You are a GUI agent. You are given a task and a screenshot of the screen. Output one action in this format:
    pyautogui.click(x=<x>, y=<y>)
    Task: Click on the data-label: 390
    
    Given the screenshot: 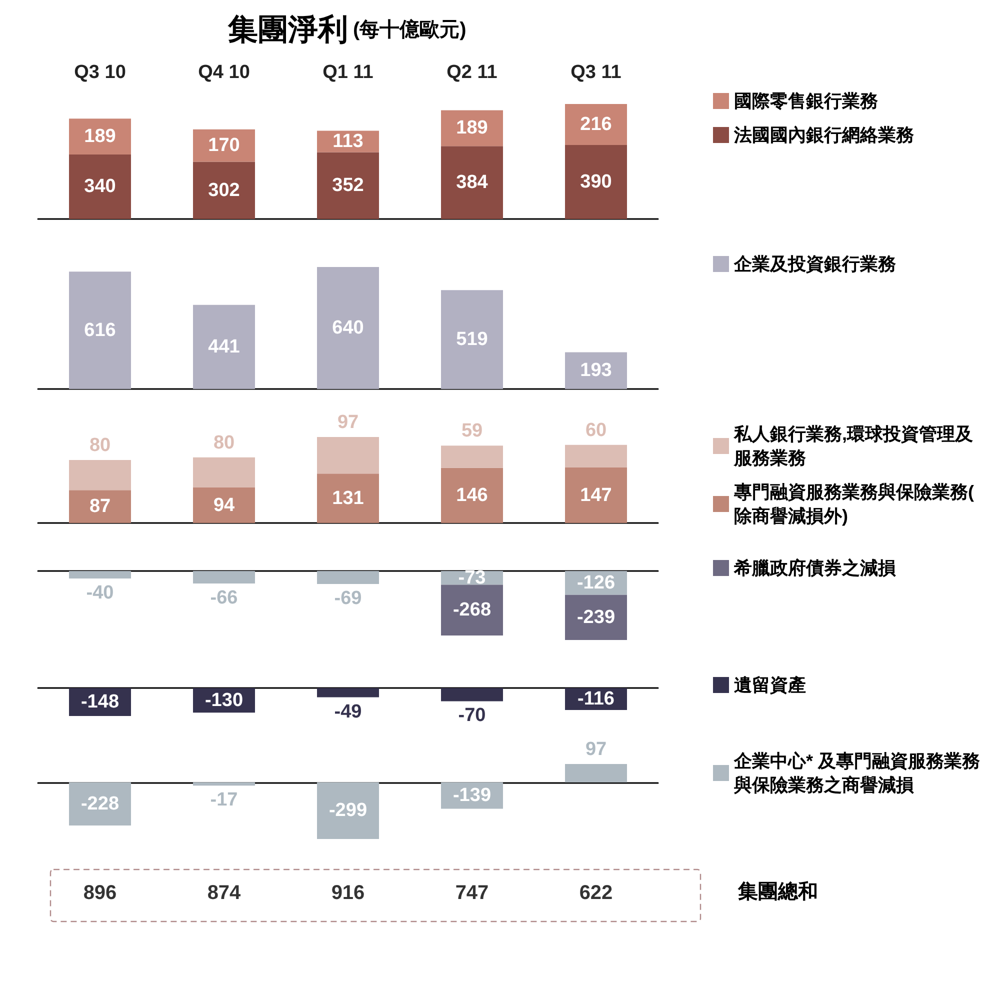 What is the action you would take?
    pyautogui.click(x=596, y=181)
    